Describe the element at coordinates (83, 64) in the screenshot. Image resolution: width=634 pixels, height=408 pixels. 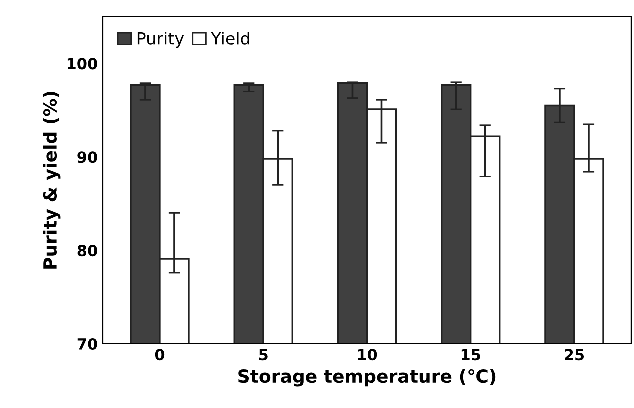
I see `y-tick-label: 100` at that location.